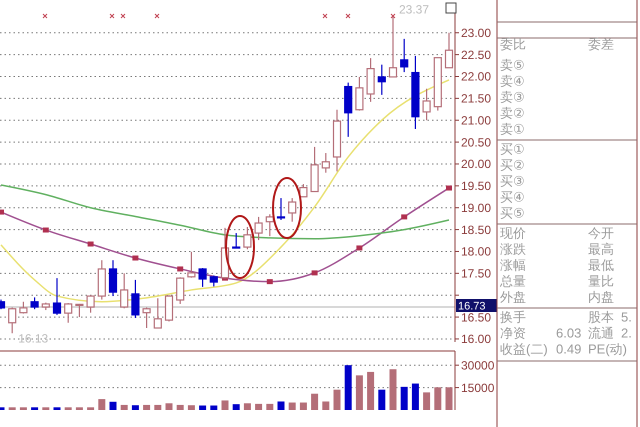 Image resolution: width=640 pixels, height=427 pixels. Describe the element at coordinates (524, 348) in the screenshot. I see `text: 收益(二)` at that location.